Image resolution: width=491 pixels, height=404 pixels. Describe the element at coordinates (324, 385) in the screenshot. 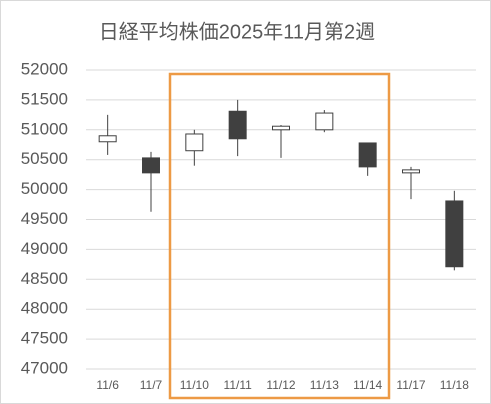

I see `x-tick-label: 11/13` at that location.